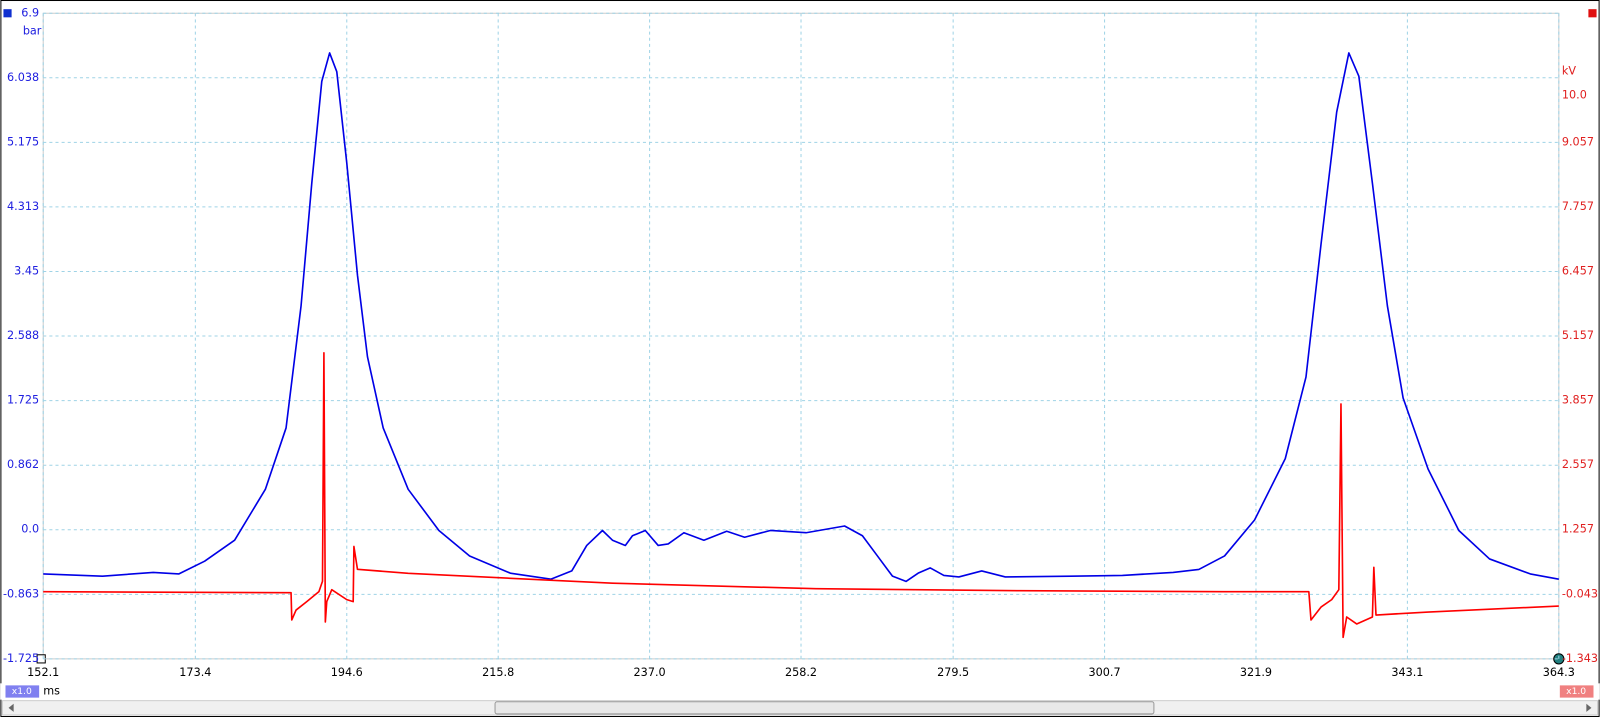 The image size is (1600, 721). What do you see at coordinates (1578, 335) in the screenshot?
I see `y2-tick-label: 5.157` at bounding box center [1578, 335].